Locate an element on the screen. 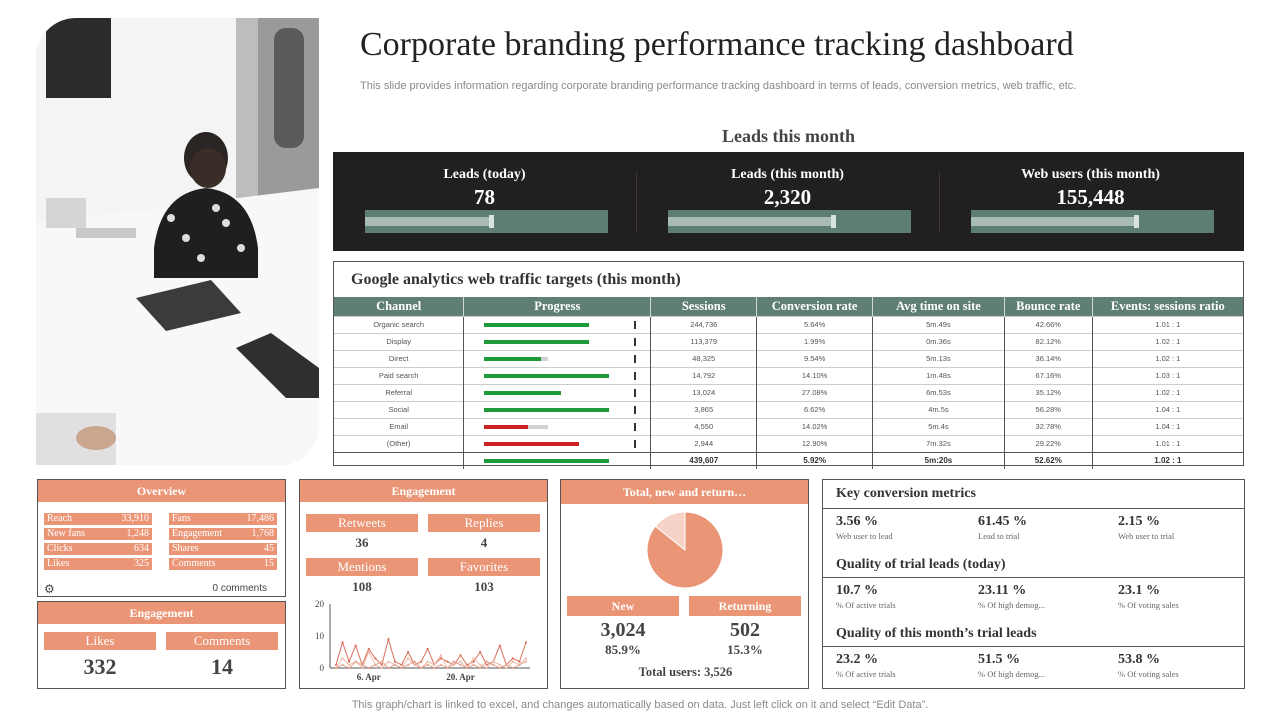 The width and height of the screenshot is (1280, 720). engagement-summary-heading: Engagement is located at coordinates (161, 613).